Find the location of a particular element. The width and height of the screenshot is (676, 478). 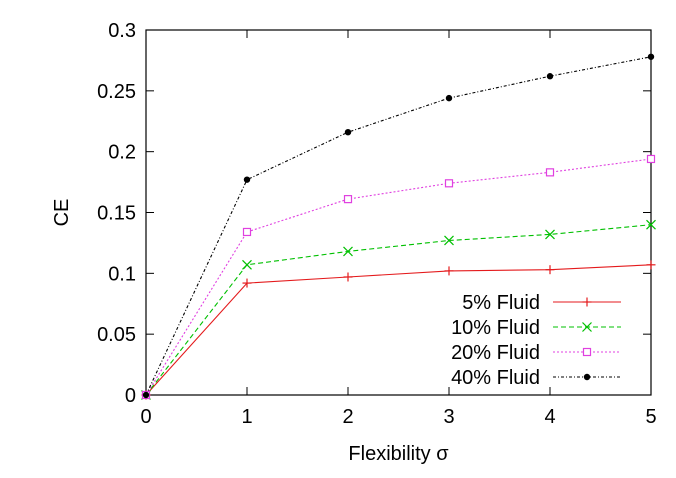

y-axis-label: CE is located at coordinates (62, 213).